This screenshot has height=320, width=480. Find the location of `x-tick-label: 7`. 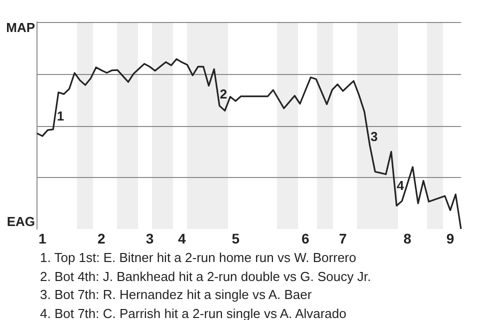

x-tick-label: 7 is located at coordinates (343, 238).